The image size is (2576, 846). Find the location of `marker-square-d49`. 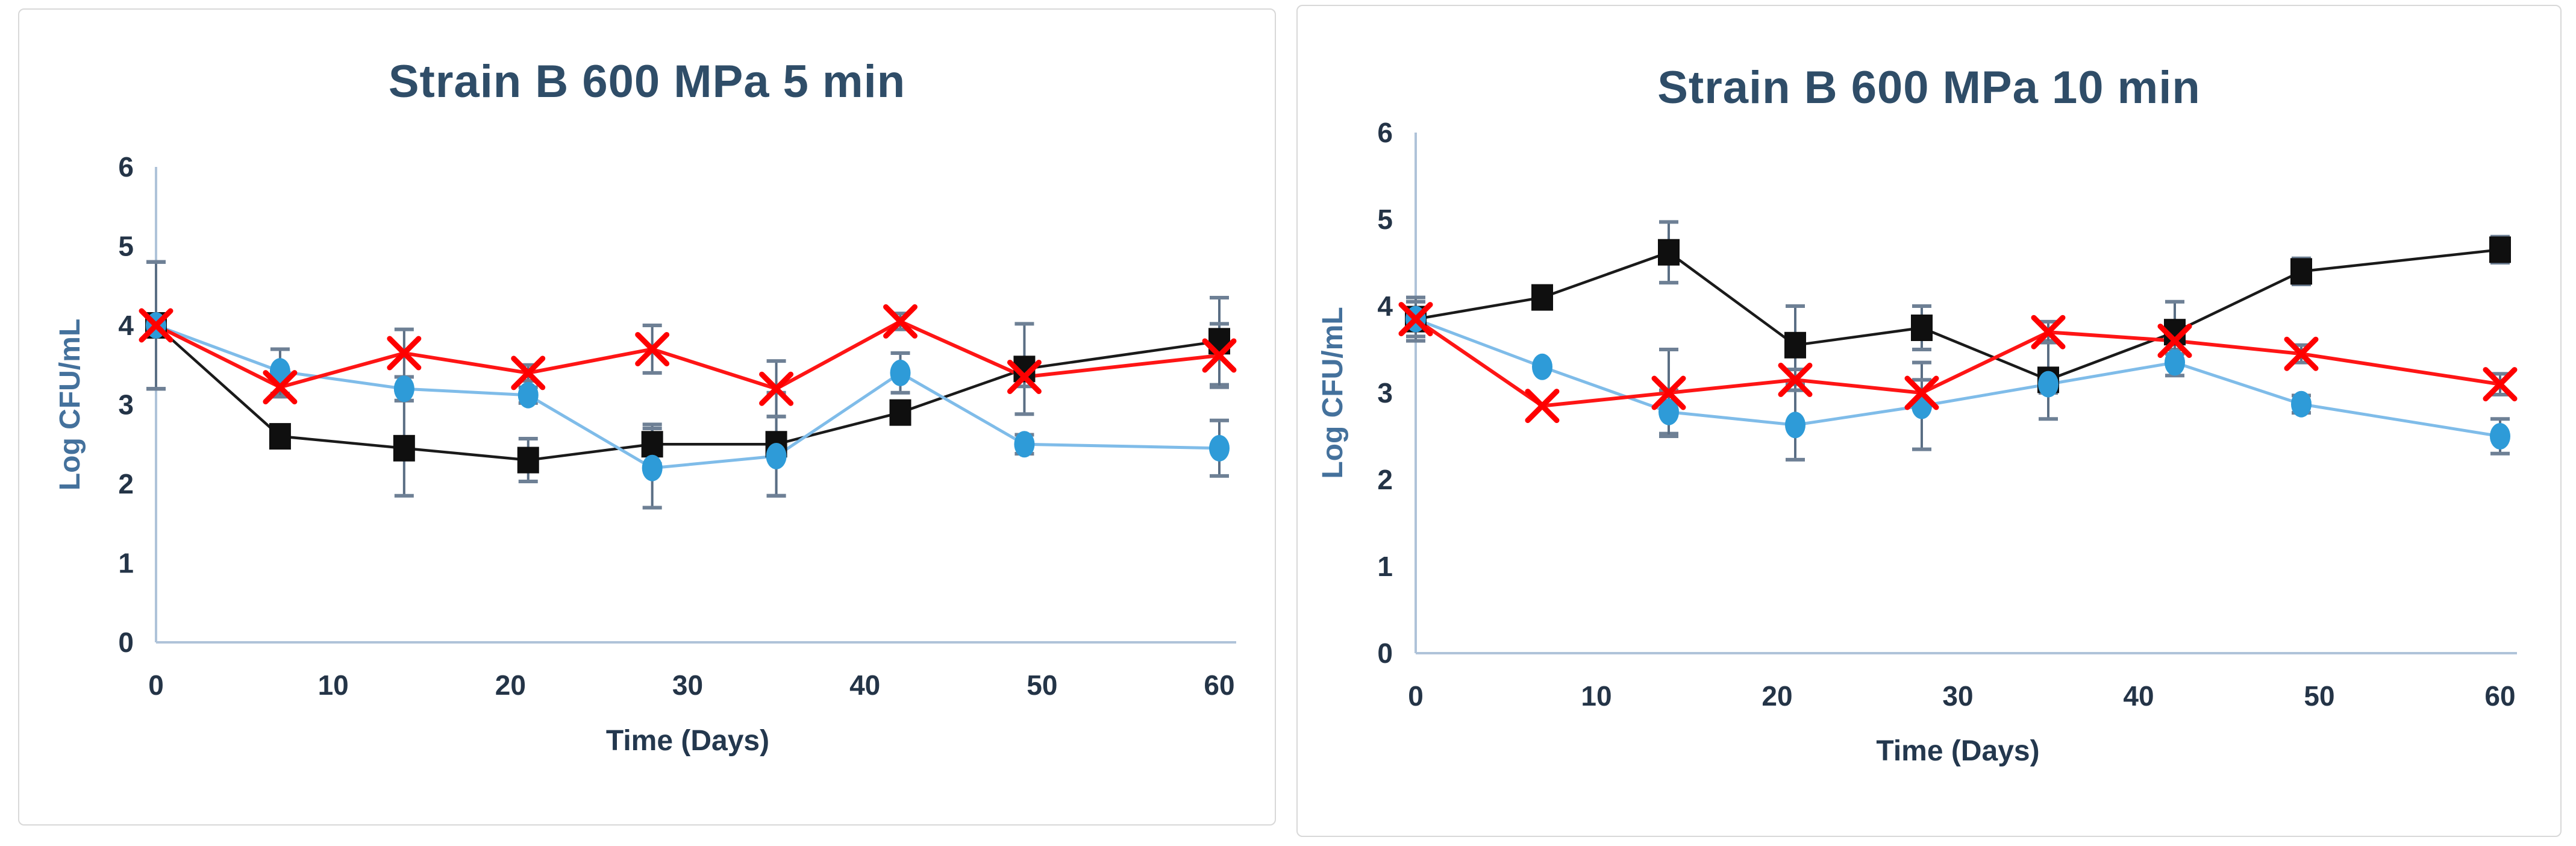

marker-square-d49 is located at coordinates (2301, 271).